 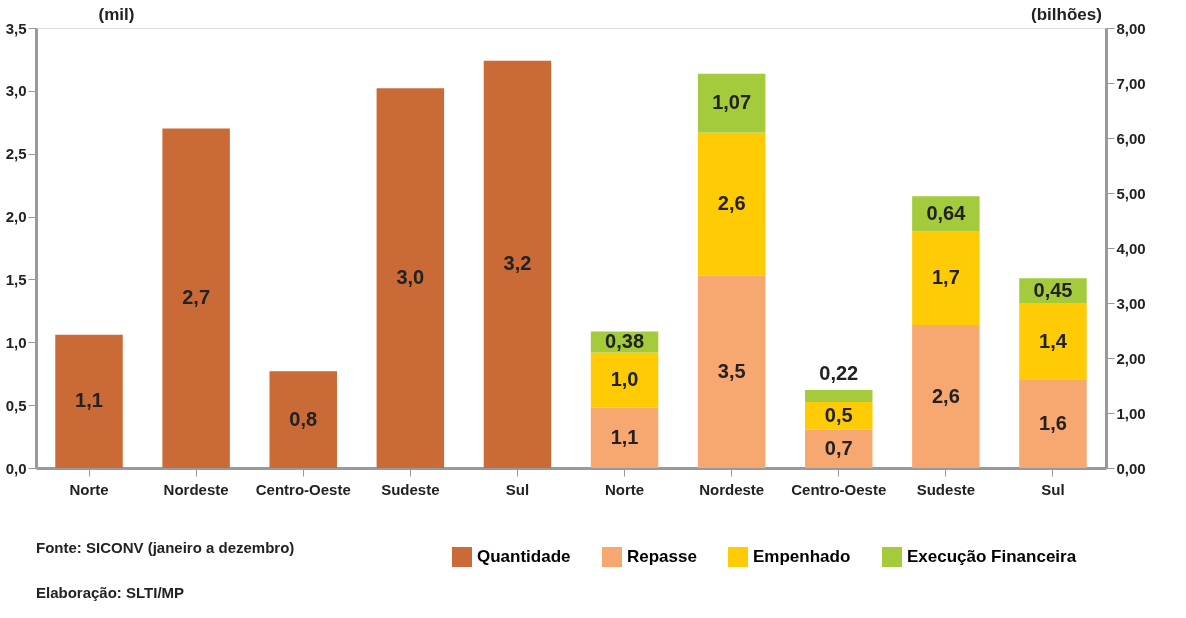 I want to click on data-label: 2,7, so click(x=196, y=297).